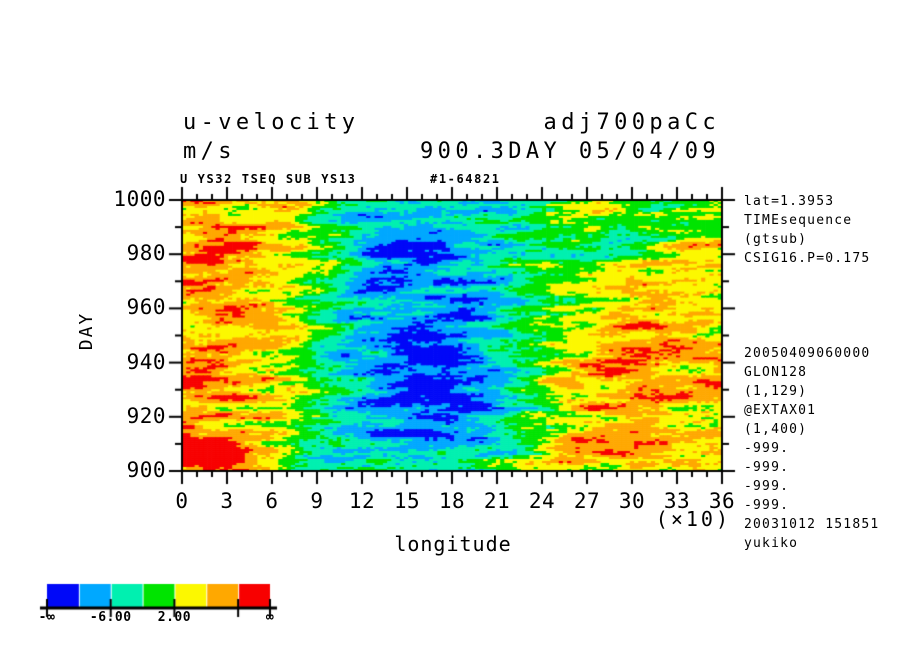 This screenshot has width=904, height=654. What do you see at coordinates (227, 501) in the screenshot?
I see `x-tick-label: 3` at bounding box center [227, 501].